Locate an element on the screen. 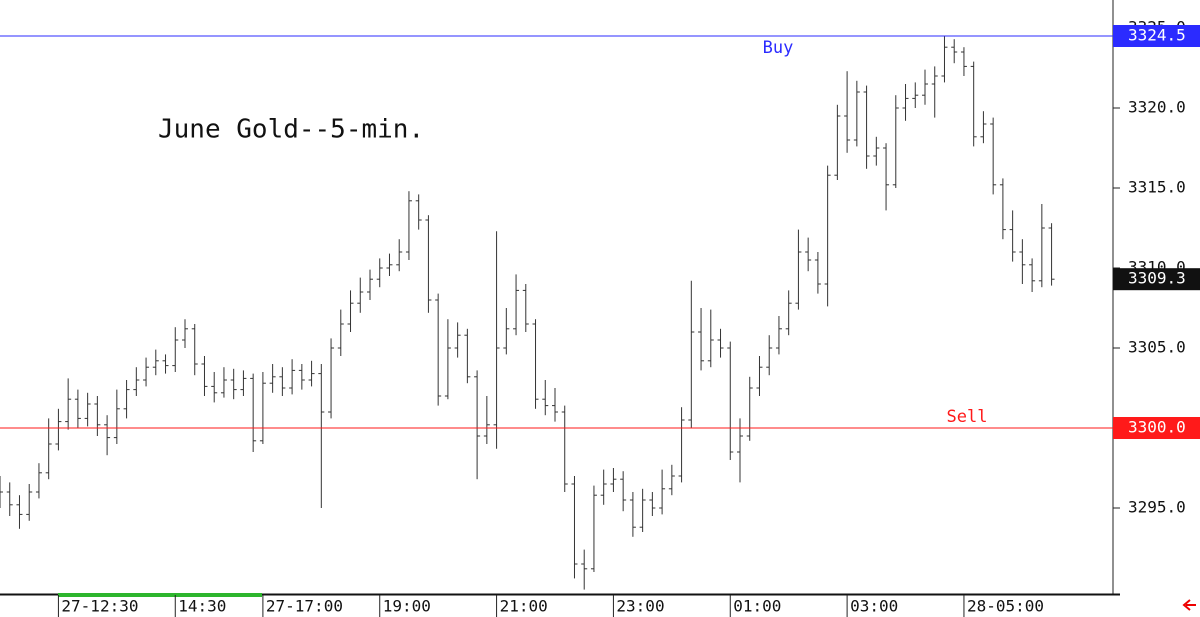 This screenshot has width=1200, height=617. x-tick-label: 23:00 is located at coordinates (640, 606).